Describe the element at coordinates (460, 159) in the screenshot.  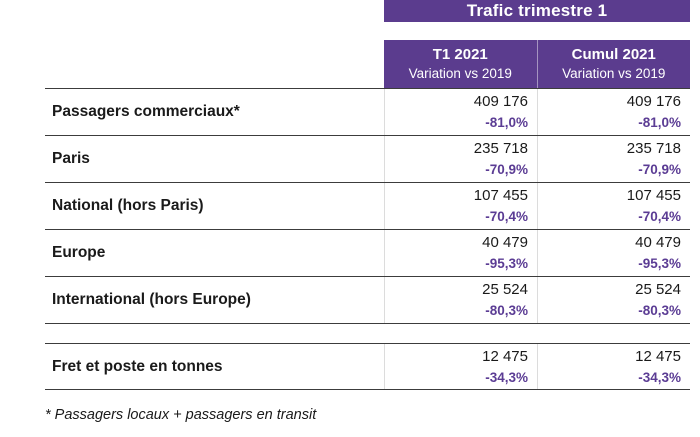
I see `t1-cell: 235 718 -70,9%` at that location.